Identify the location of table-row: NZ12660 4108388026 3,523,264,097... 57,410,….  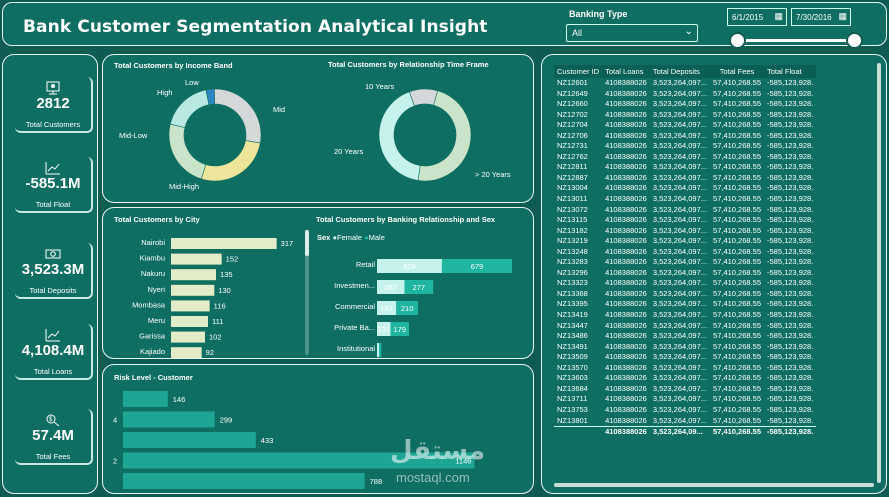
(685, 104).